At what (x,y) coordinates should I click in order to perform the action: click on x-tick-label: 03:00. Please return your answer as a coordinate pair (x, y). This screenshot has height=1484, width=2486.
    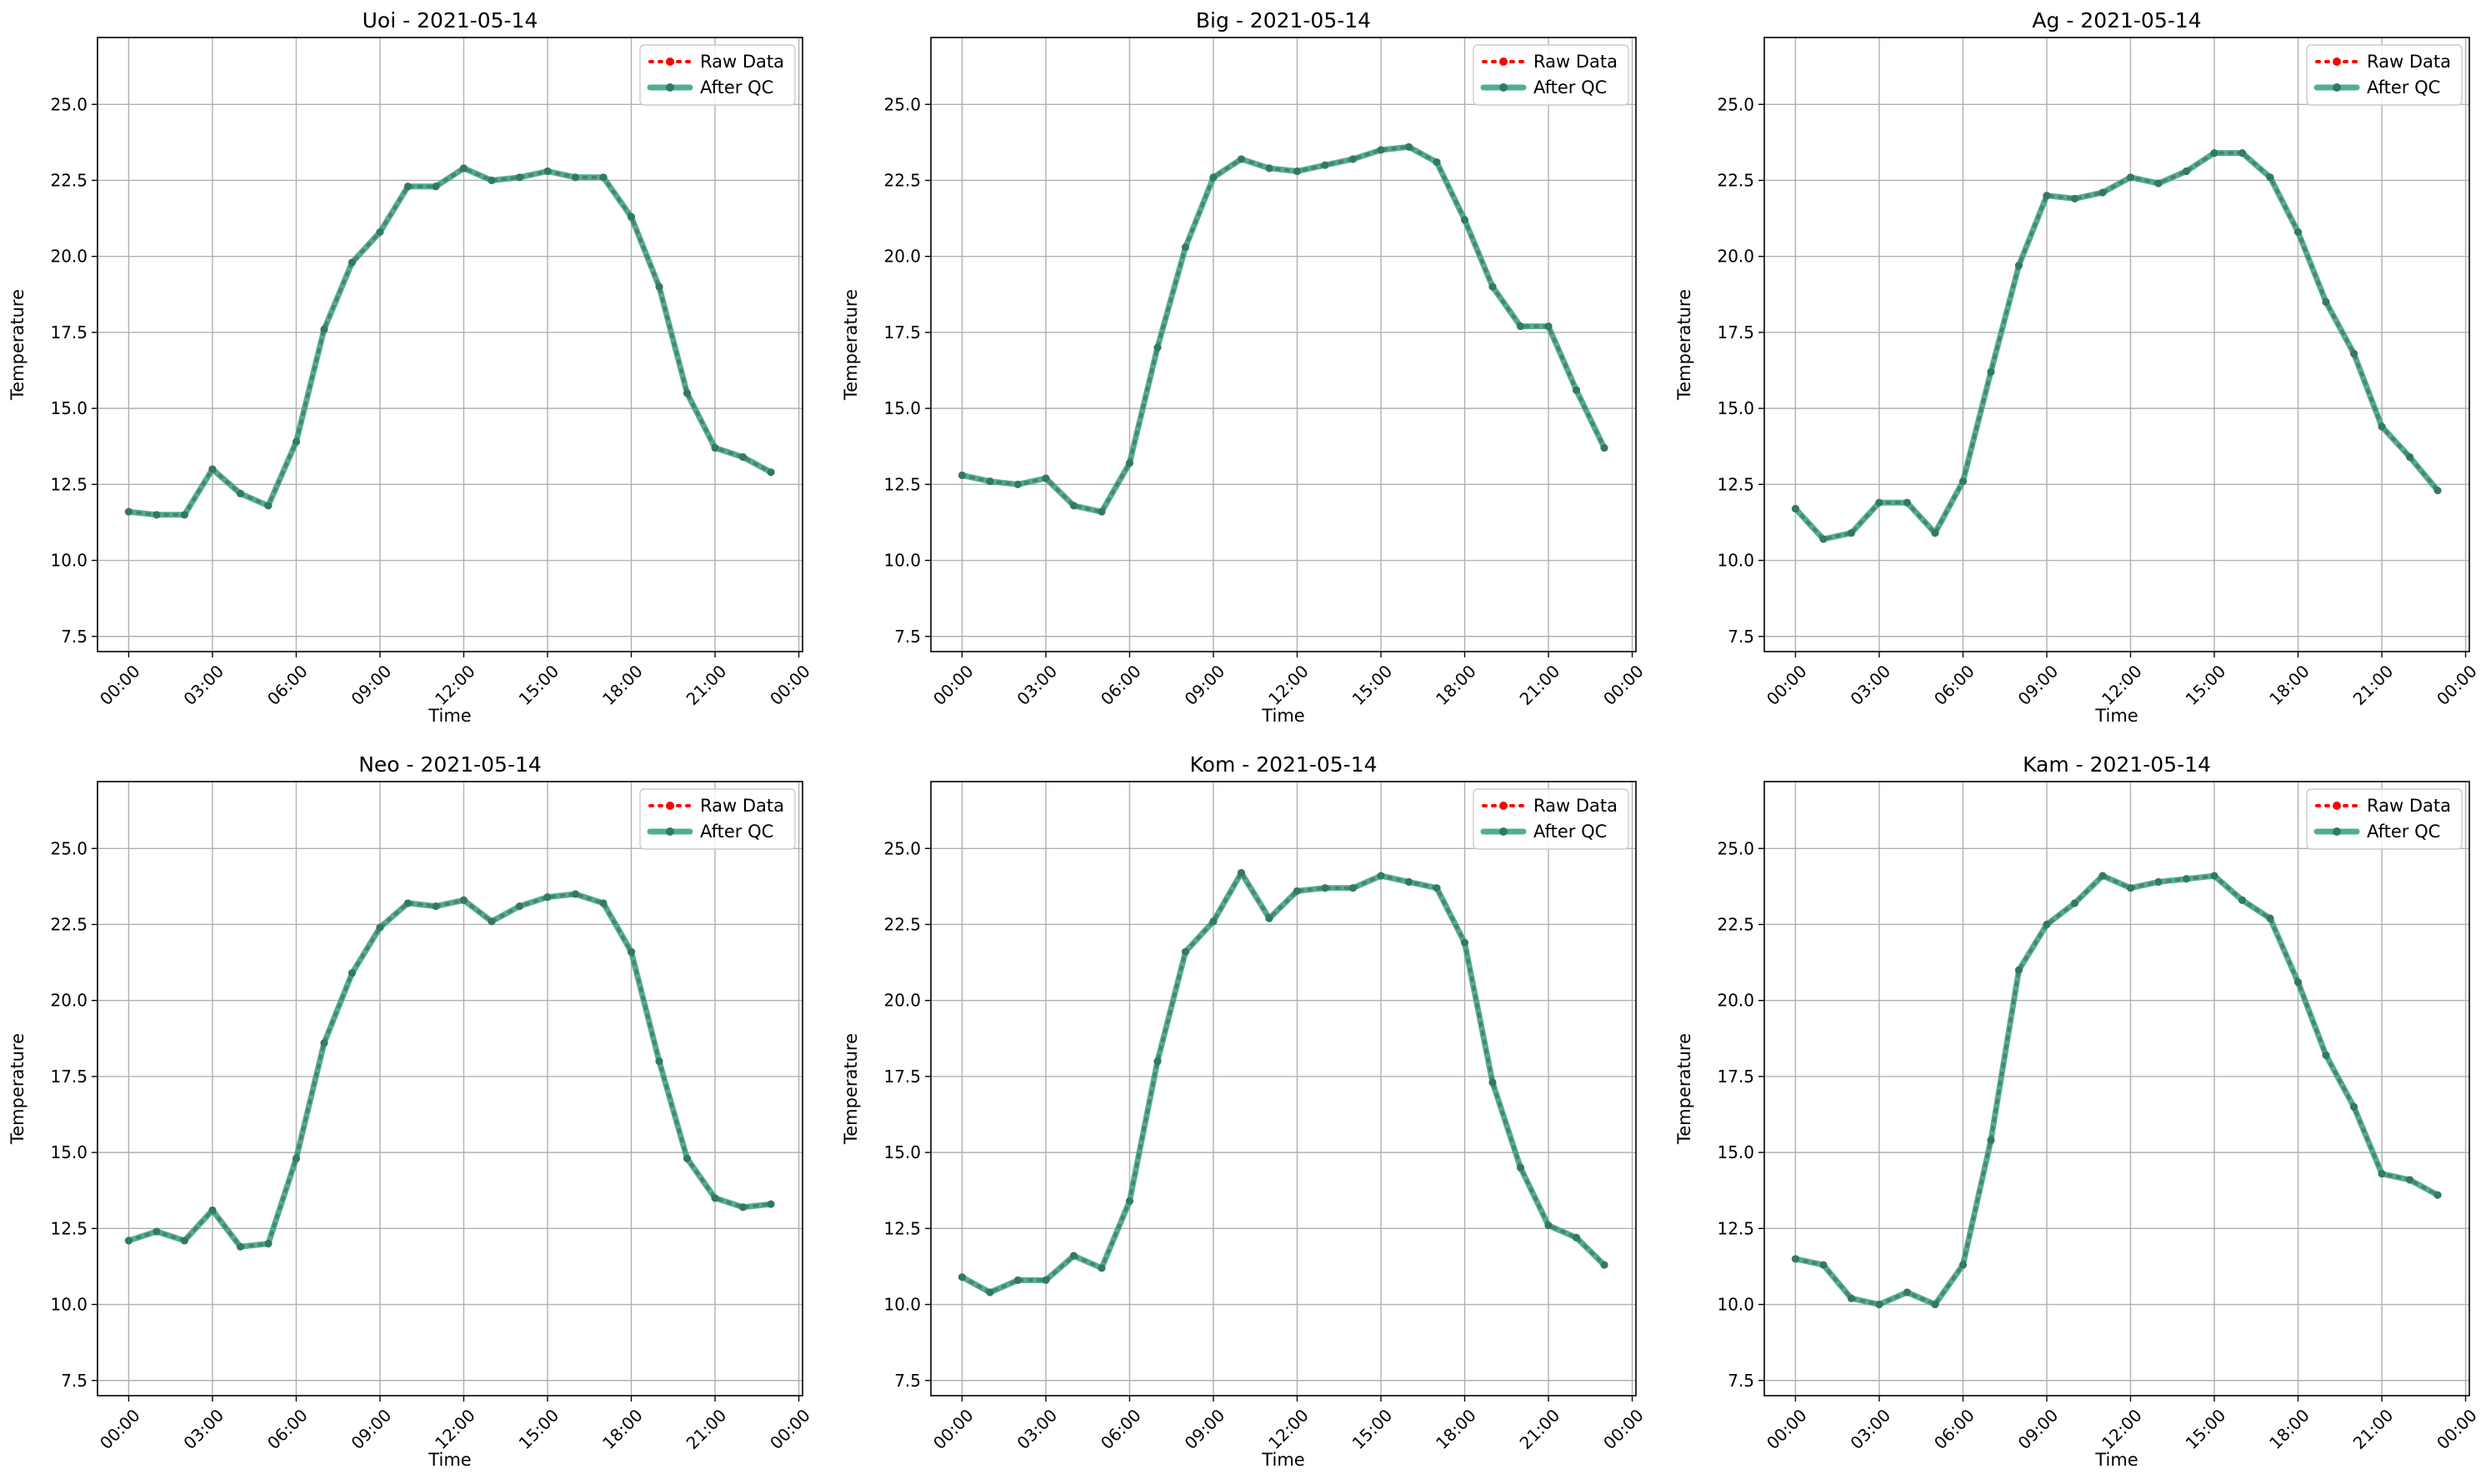
    Looking at the image, I should click on (1037, 1429).